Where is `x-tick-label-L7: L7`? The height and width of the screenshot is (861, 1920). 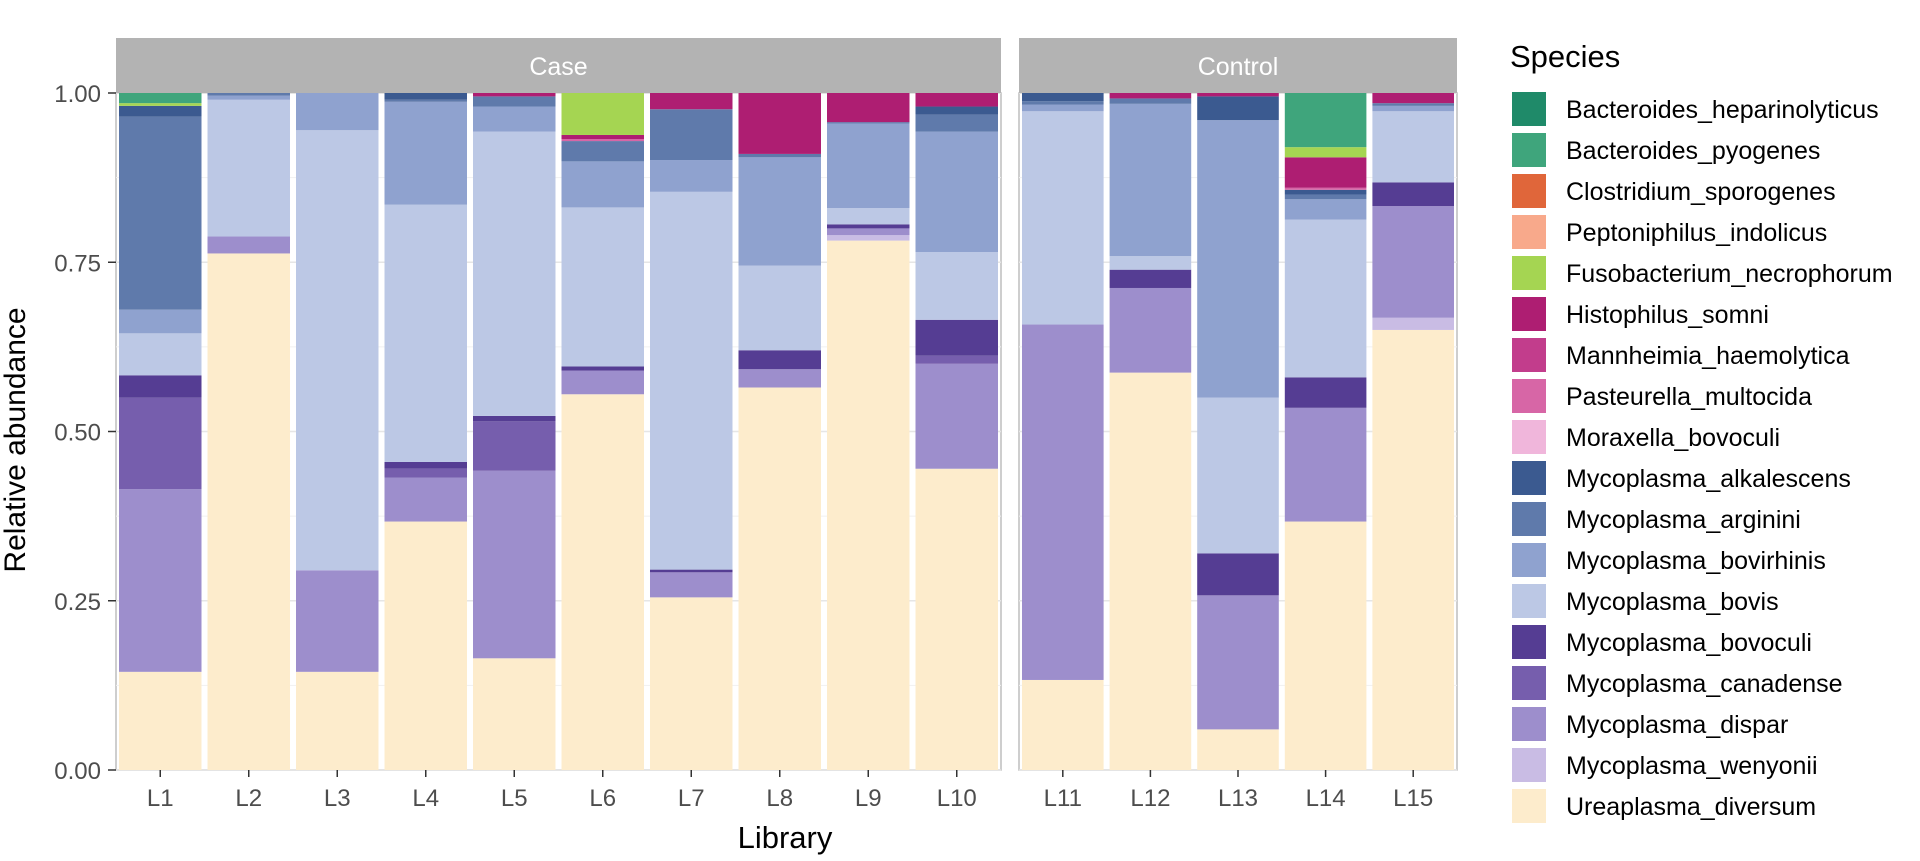
x-tick-label-L7: L7 is located at coordinates (691, 798).